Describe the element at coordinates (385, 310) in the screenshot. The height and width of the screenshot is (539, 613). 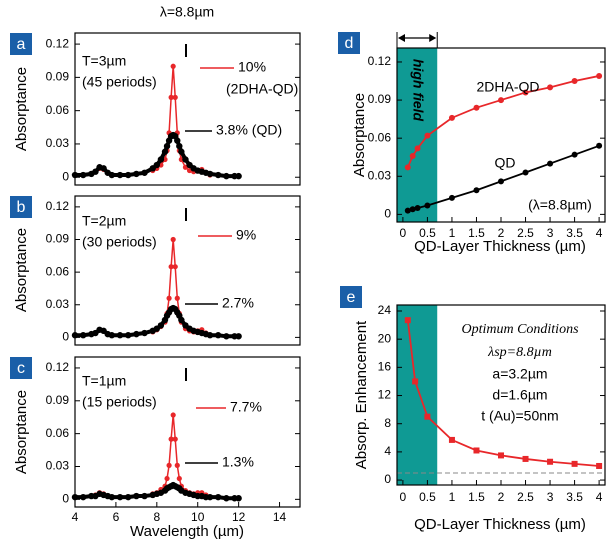
I see `y-tick-label: 24` at that location.